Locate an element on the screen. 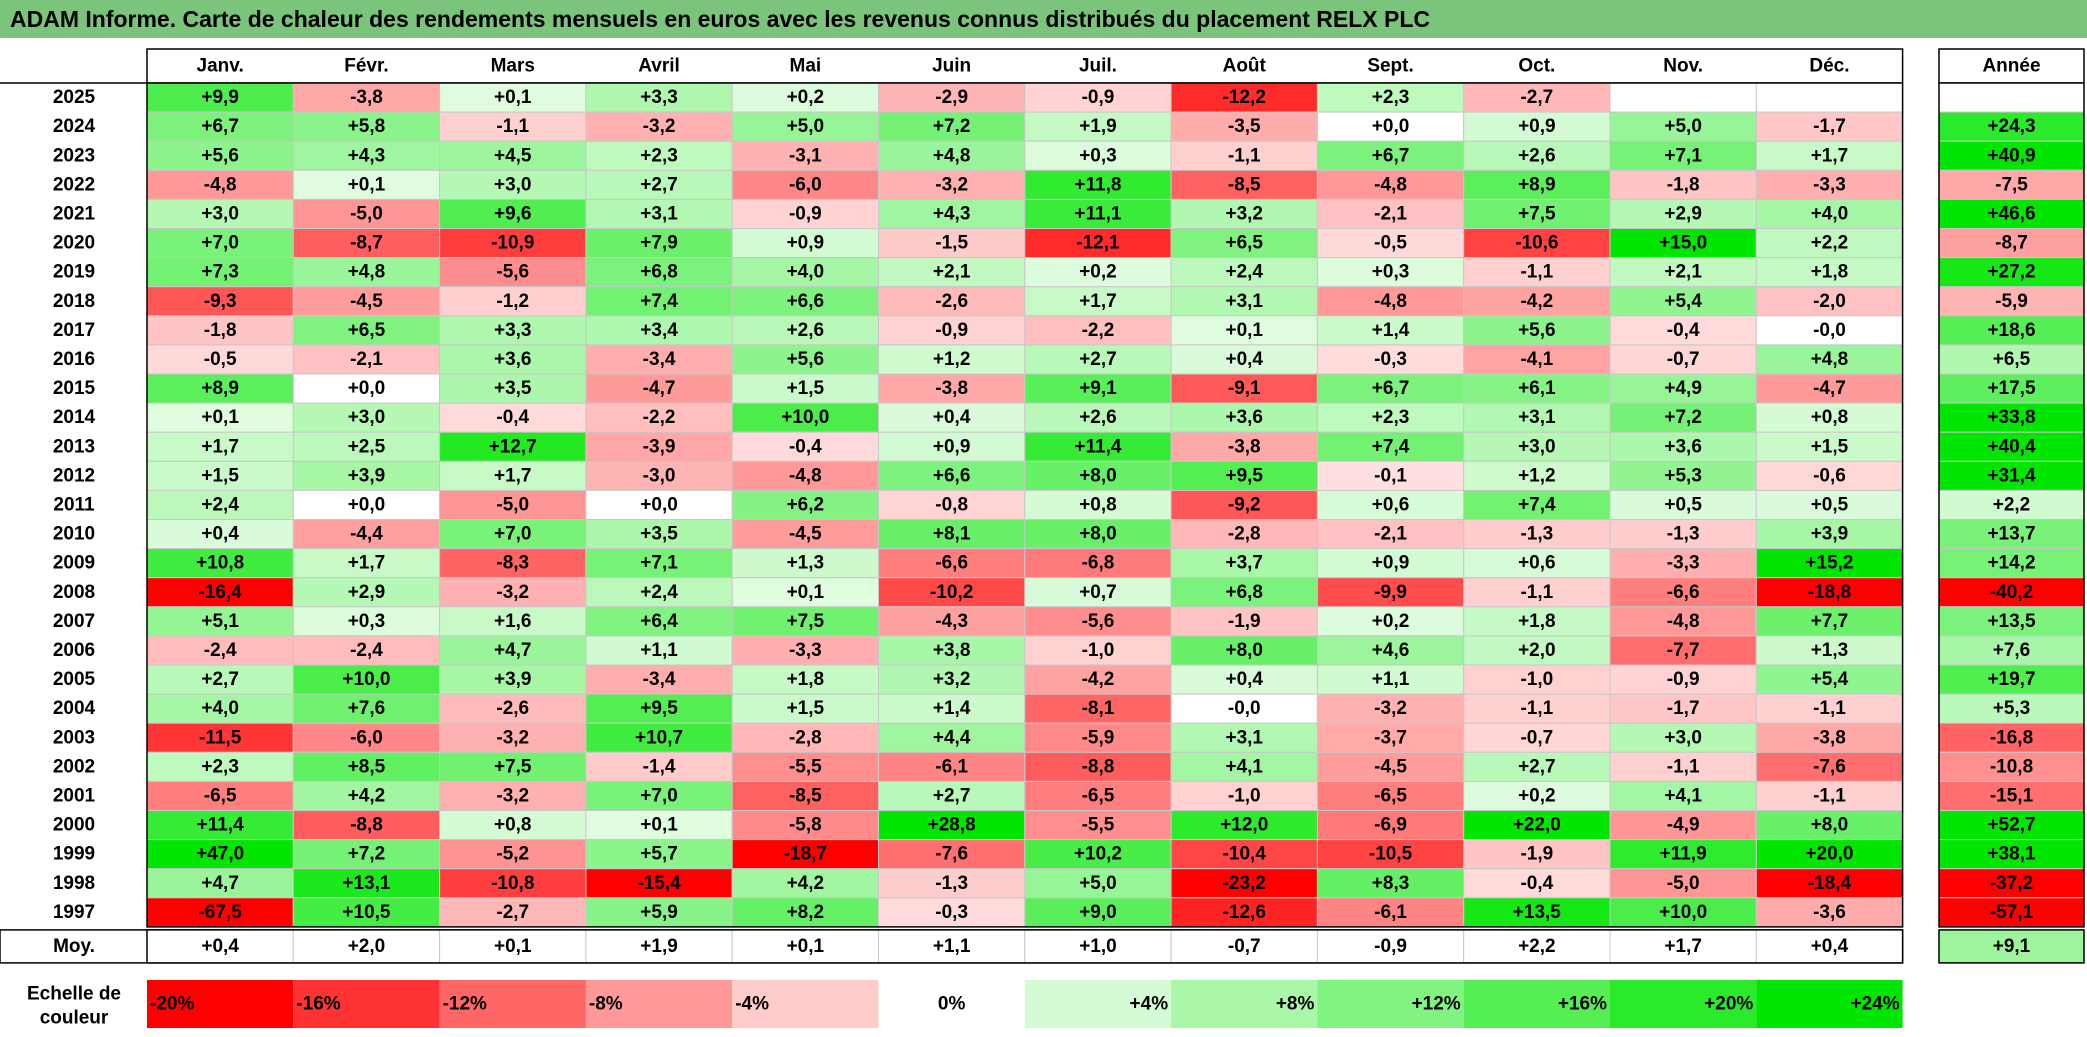  cell-value: +2,7 is located at coordinates (952, 795).